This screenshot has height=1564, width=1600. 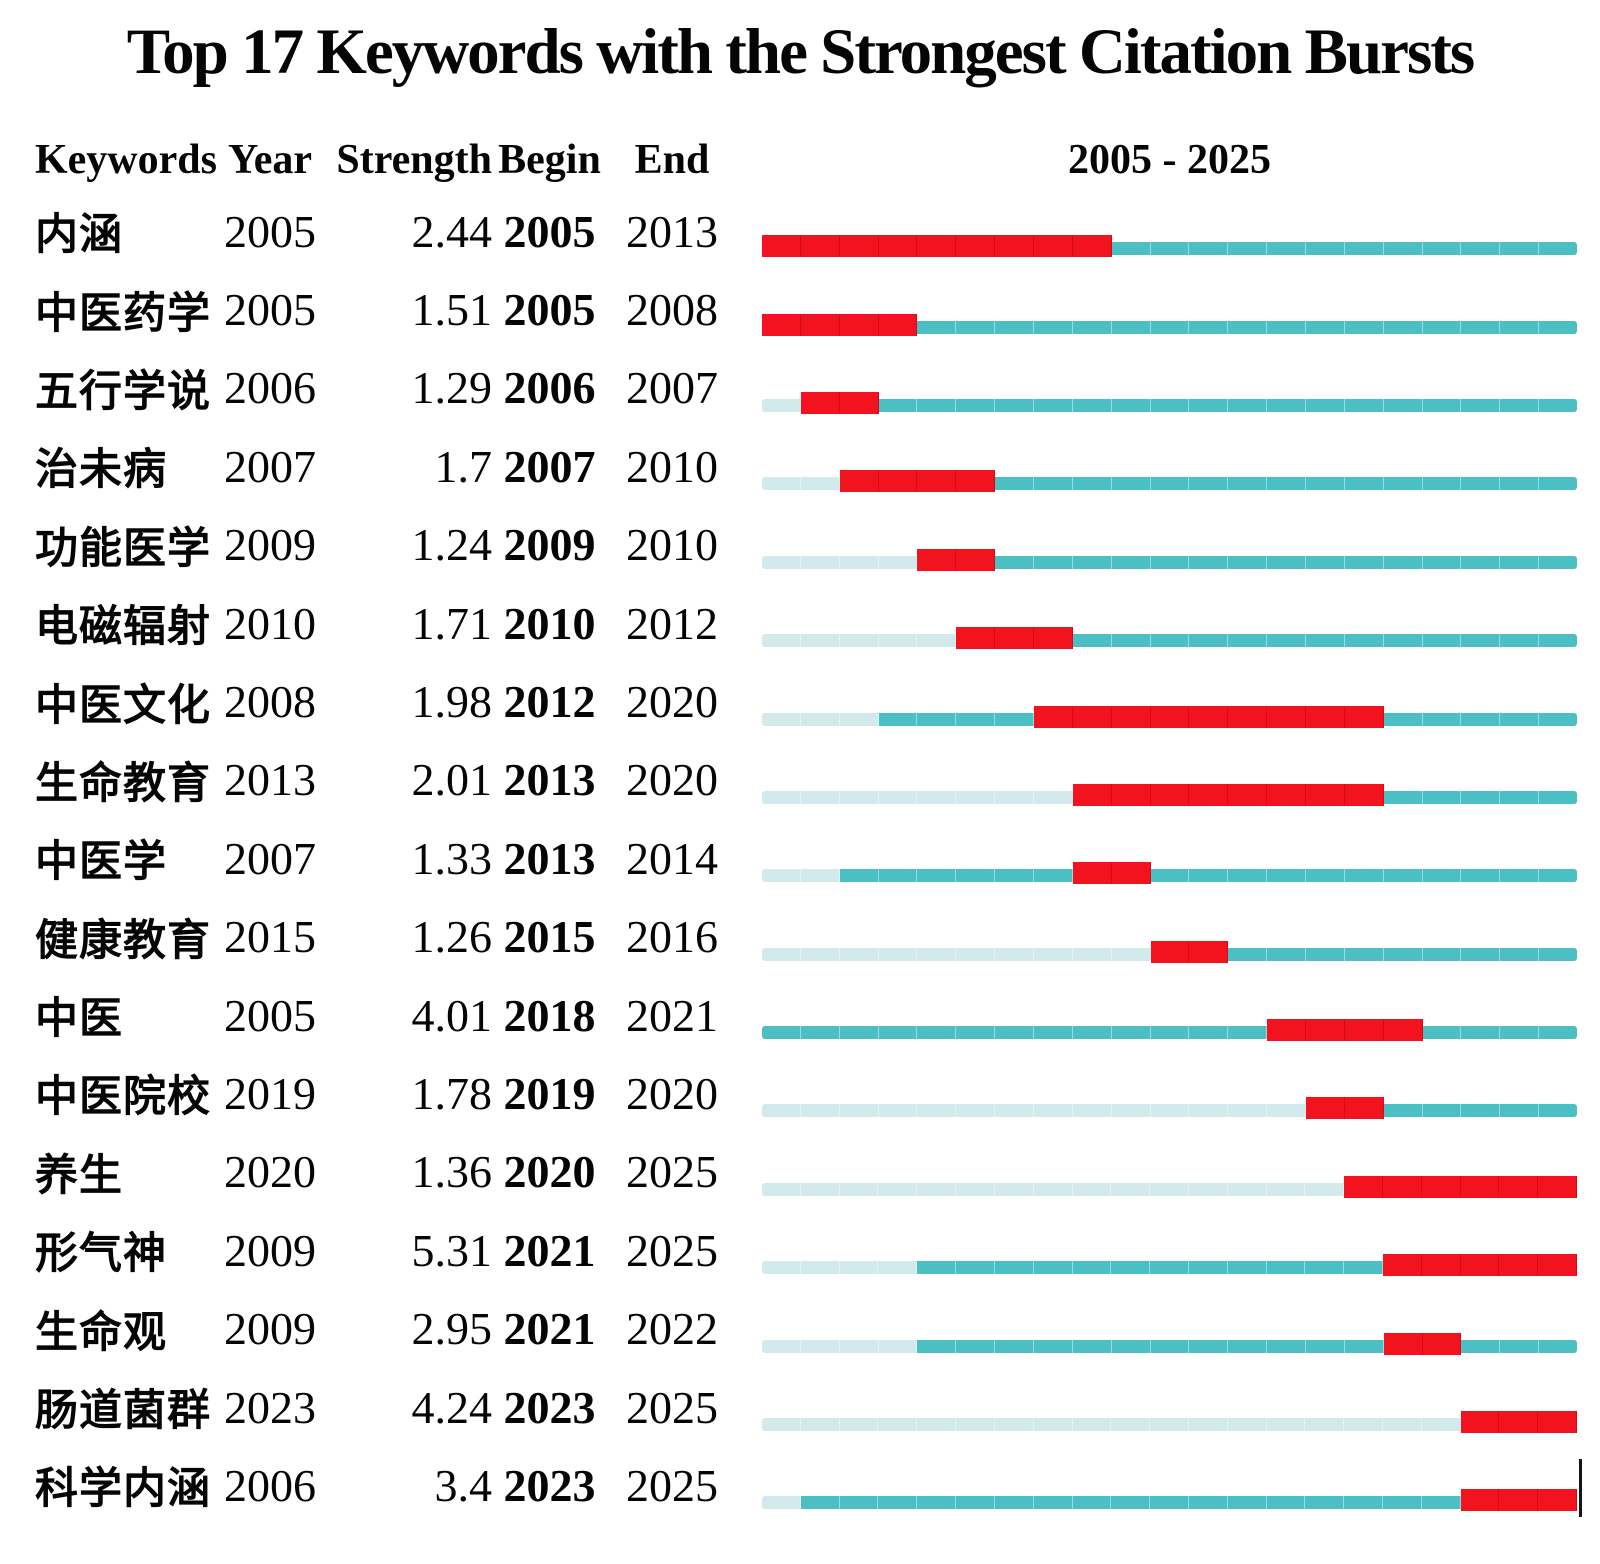 What do you see at coordinates (270, 1093) in the screenshot?
I see `year-value: 2019` at bounding box center [270, 1093].